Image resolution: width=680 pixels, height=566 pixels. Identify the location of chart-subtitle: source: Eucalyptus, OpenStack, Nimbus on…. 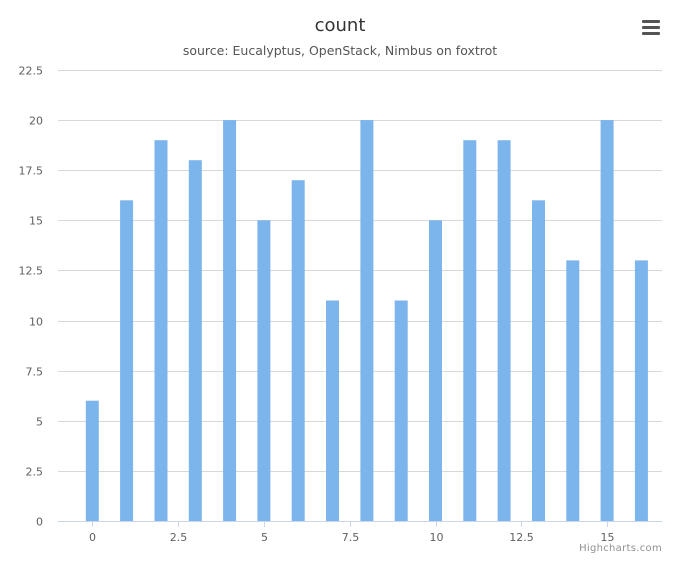
(340, 50).